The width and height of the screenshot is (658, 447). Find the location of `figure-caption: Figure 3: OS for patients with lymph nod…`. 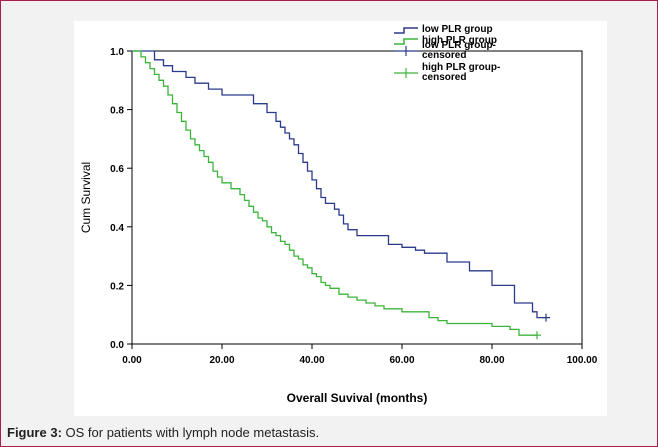

figure-caption: Figure 3: OS for patients with lymph nod… is located at coordinates (163, 432).